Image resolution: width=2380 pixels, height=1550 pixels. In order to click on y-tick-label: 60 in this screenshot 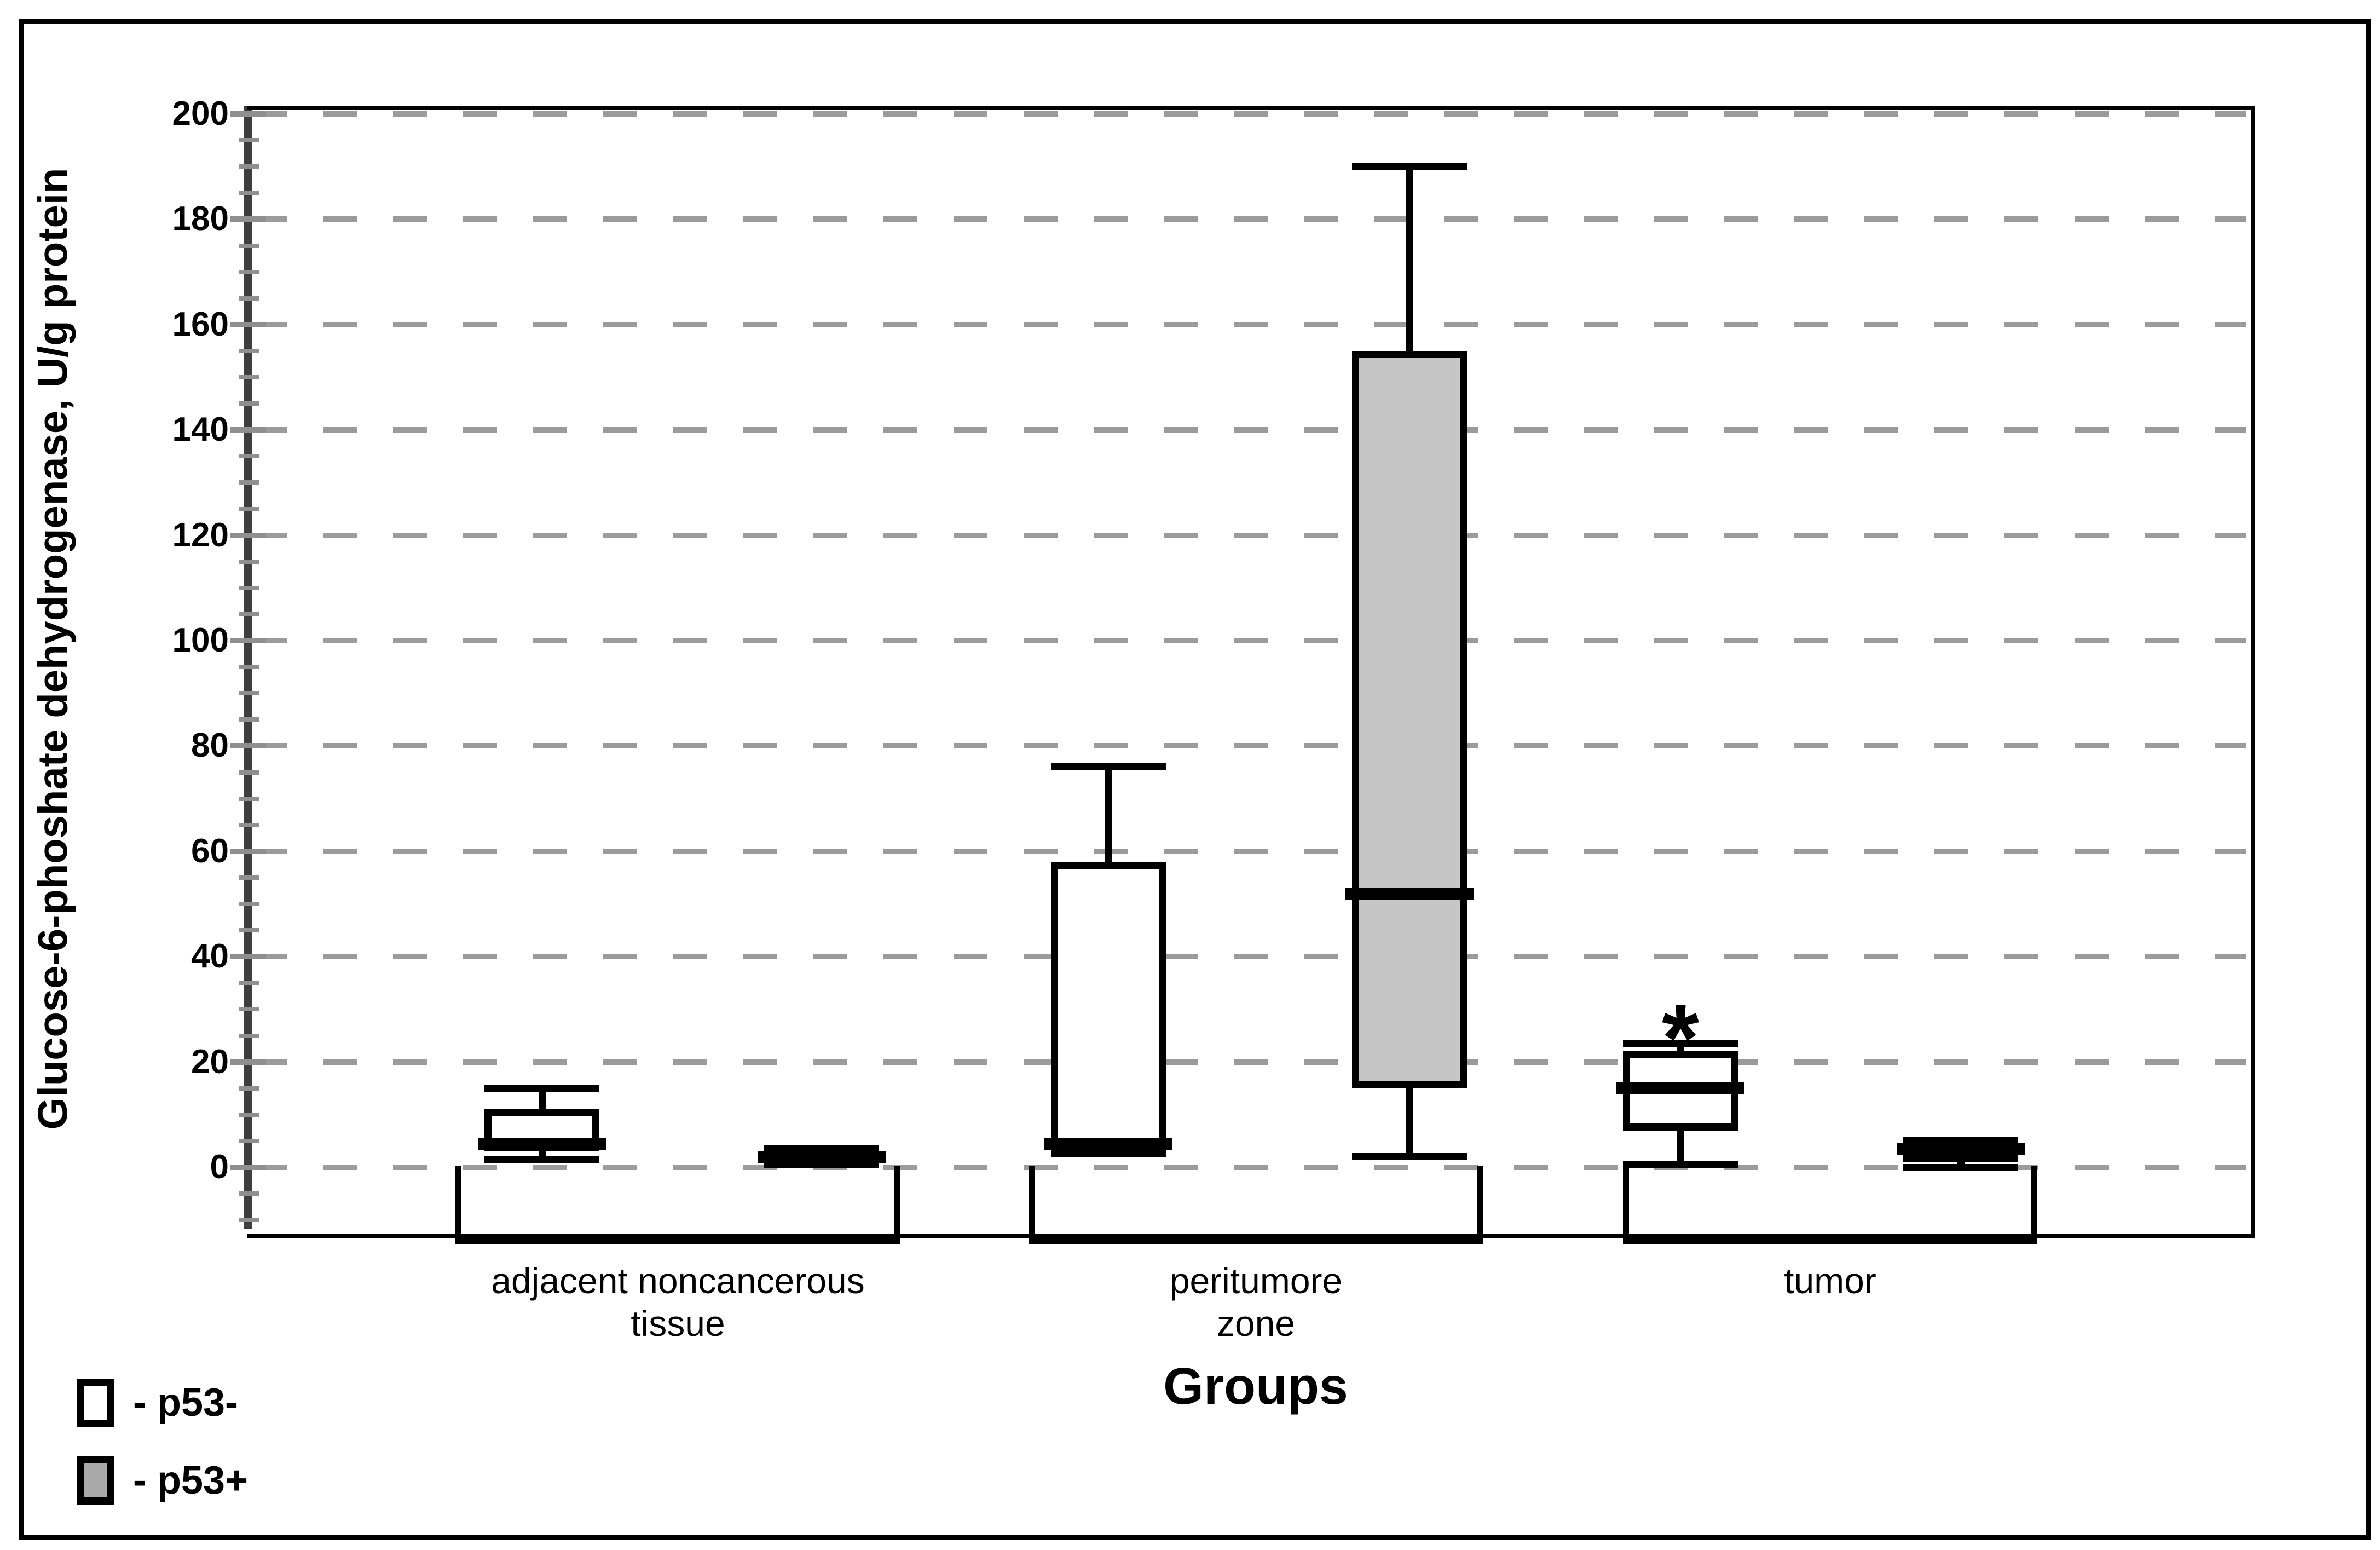, I will do `click(210, 851)`.